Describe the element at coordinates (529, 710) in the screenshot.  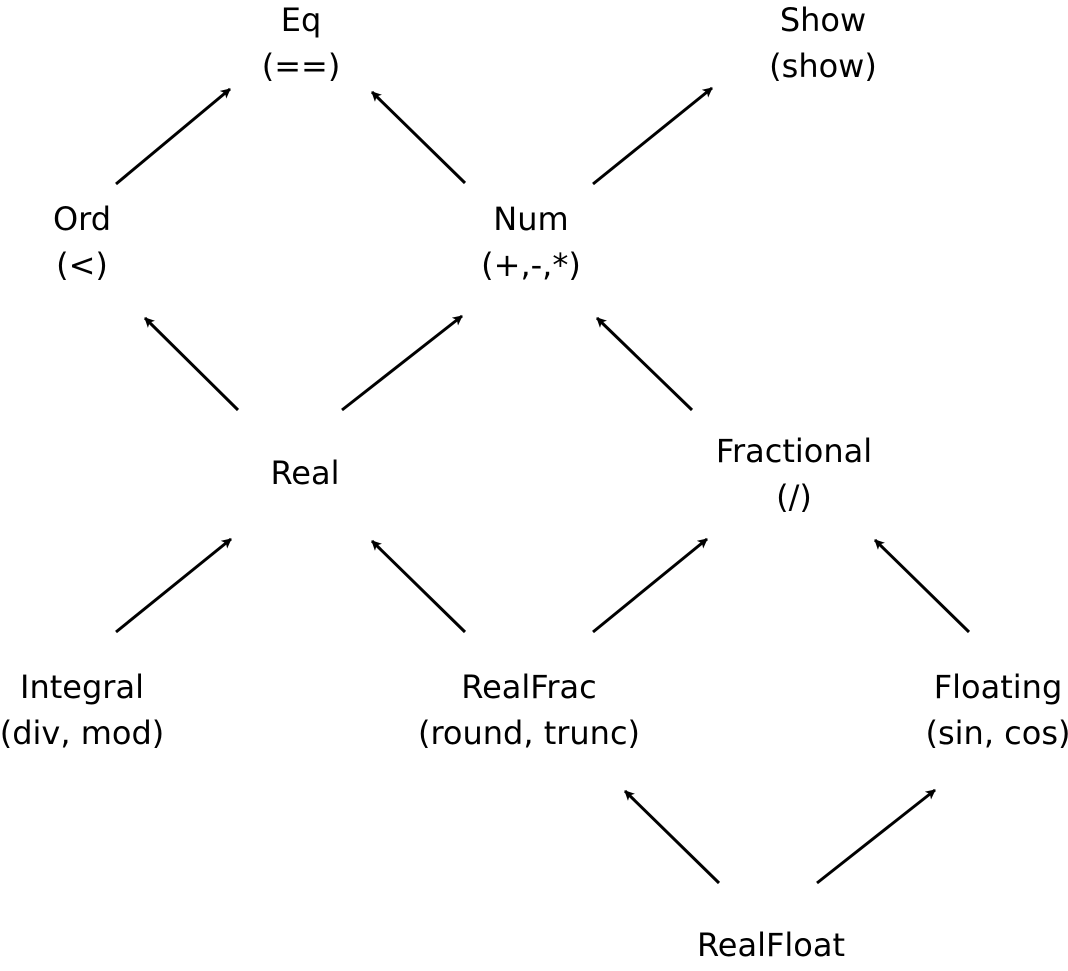
I see `node-realfrac: RealFrac (round, trunc)` at that location.